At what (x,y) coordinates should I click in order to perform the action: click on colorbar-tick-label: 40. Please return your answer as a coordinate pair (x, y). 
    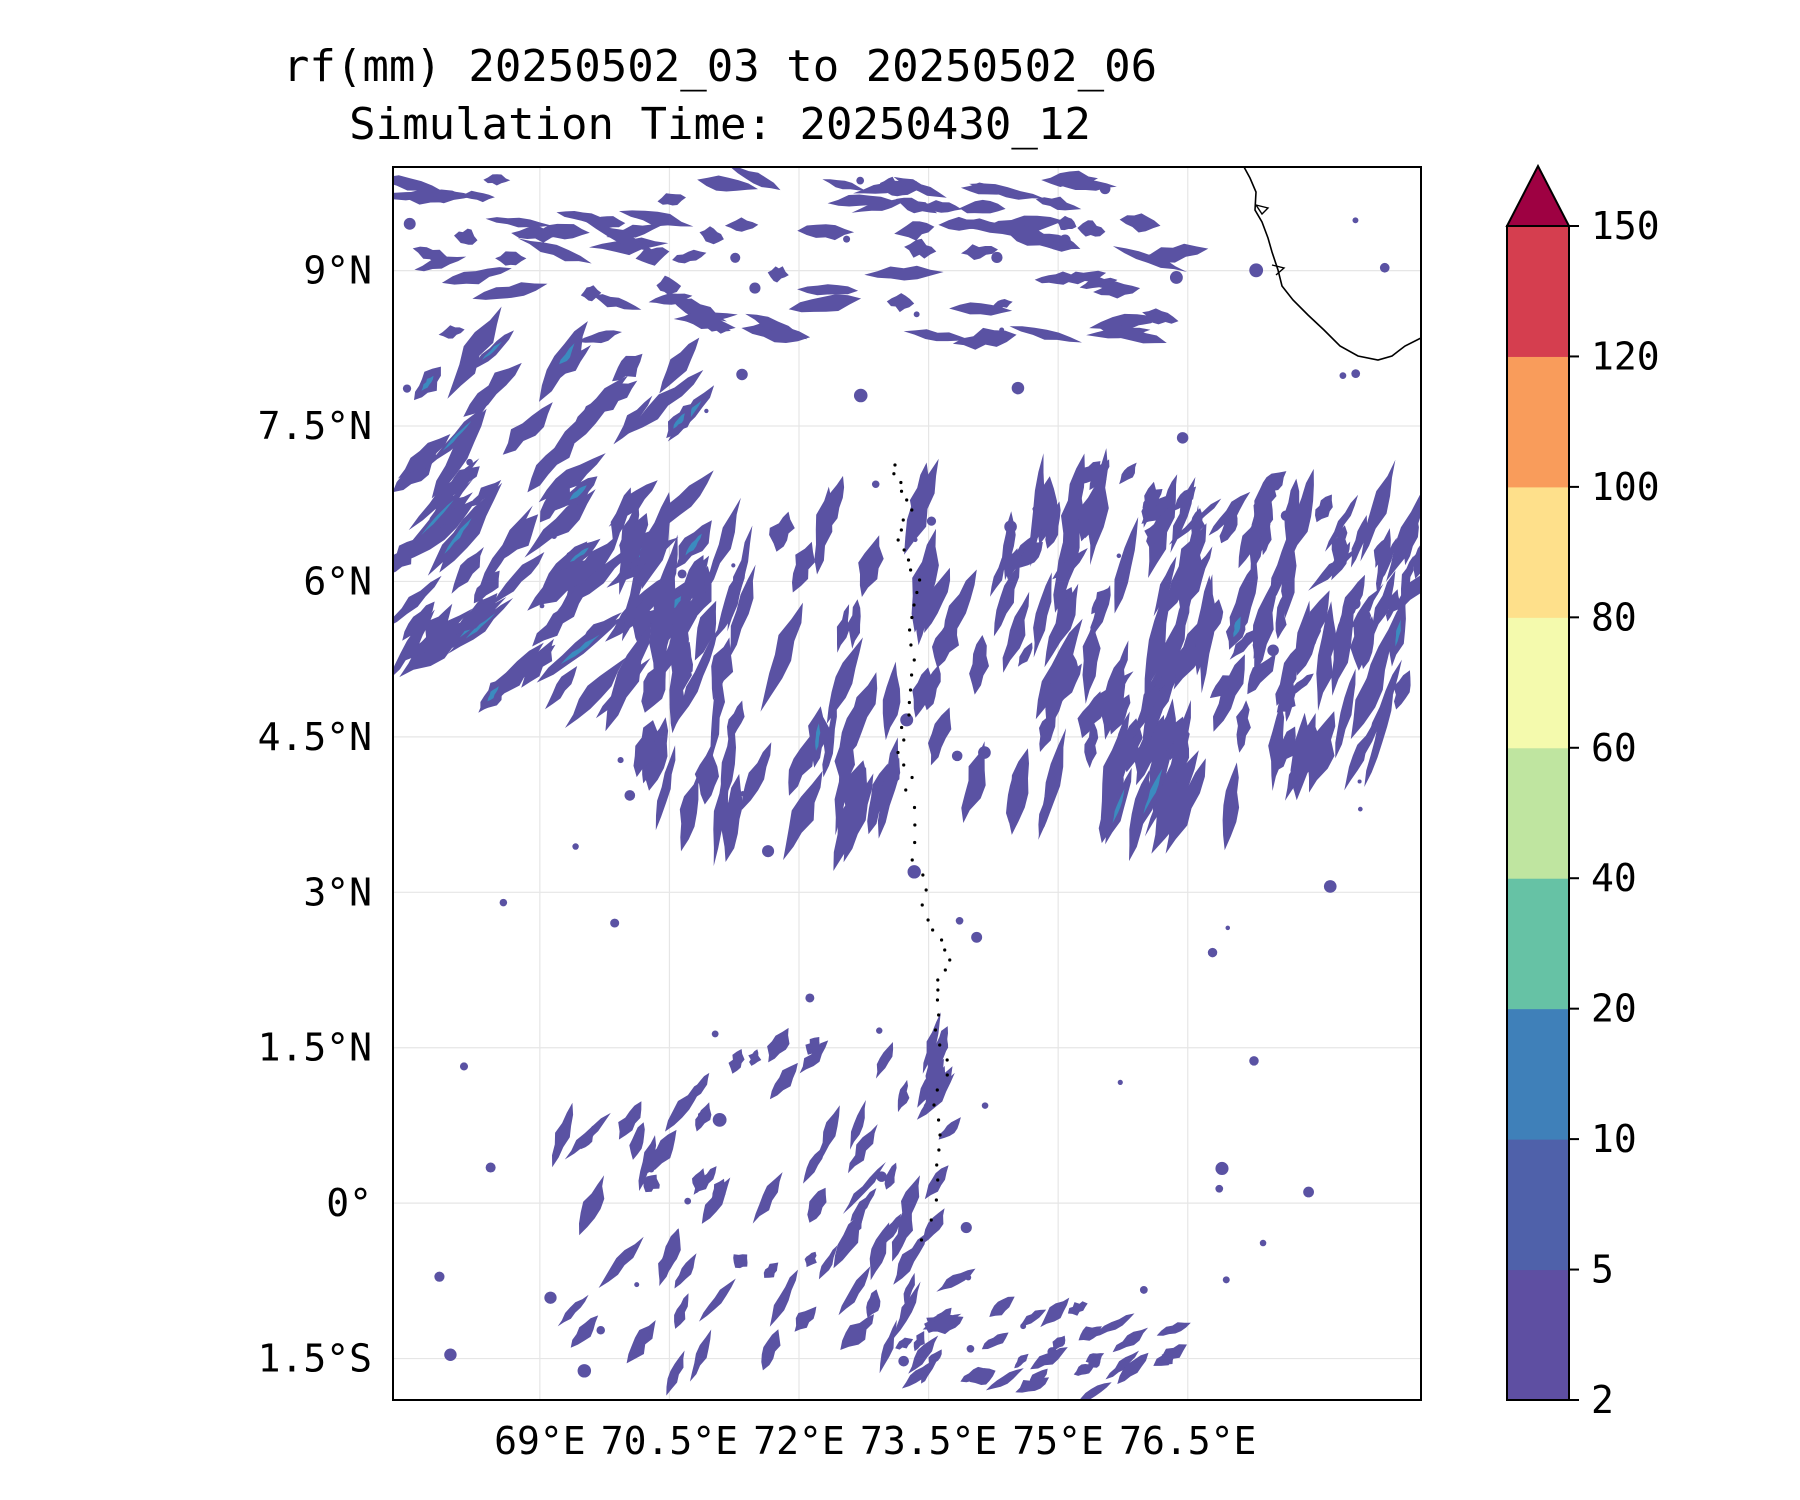
    Looking at the image, I should click on (1614, 878).